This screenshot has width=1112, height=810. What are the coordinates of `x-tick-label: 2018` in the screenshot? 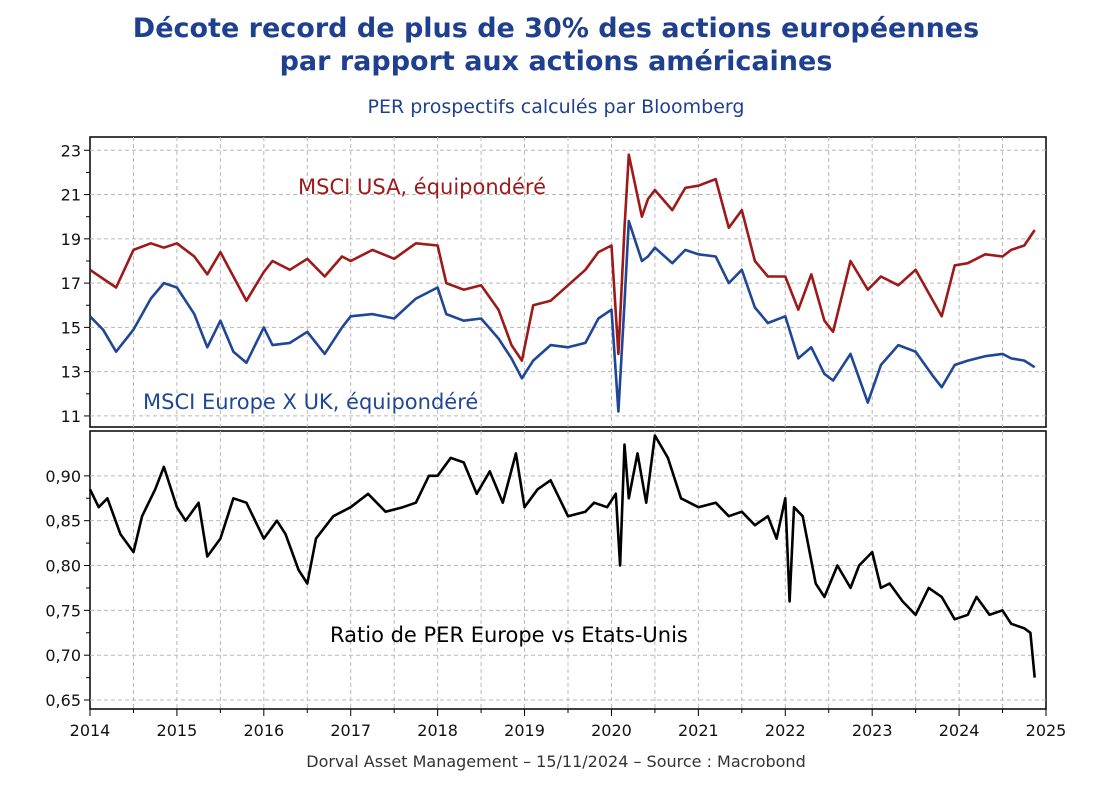 It's located at (437, 730).